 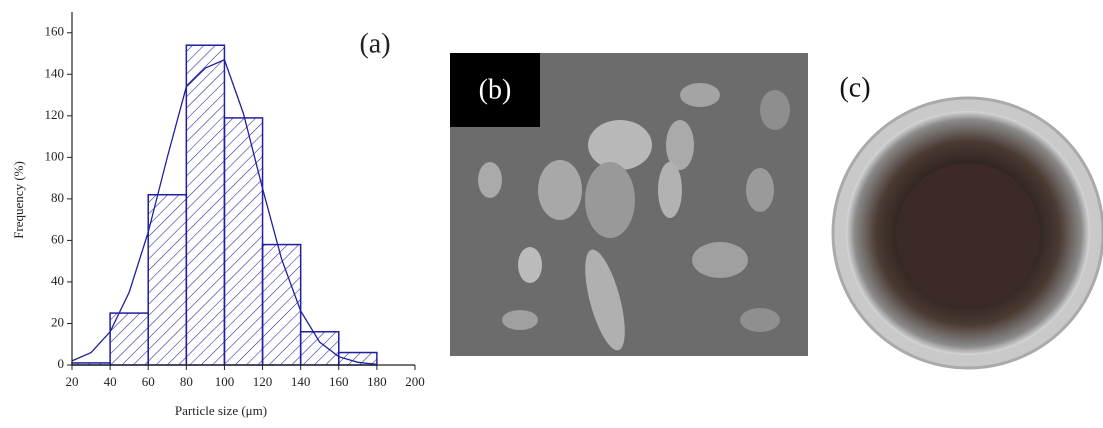 I want to click on y-tick-label: 140, so click(x=55, y=72).